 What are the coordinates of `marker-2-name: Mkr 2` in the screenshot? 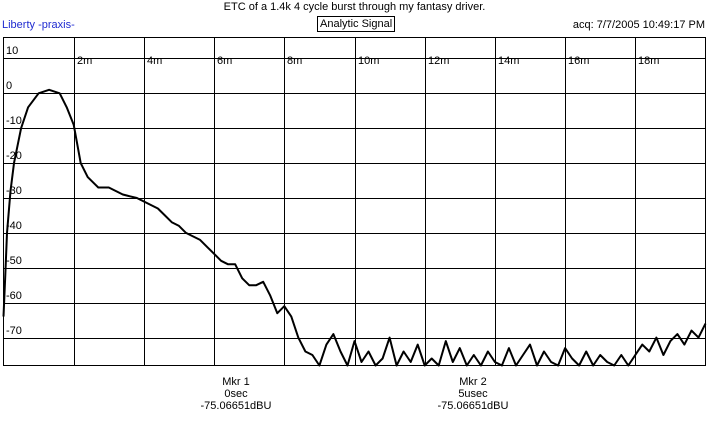 It's located at (473, 382).